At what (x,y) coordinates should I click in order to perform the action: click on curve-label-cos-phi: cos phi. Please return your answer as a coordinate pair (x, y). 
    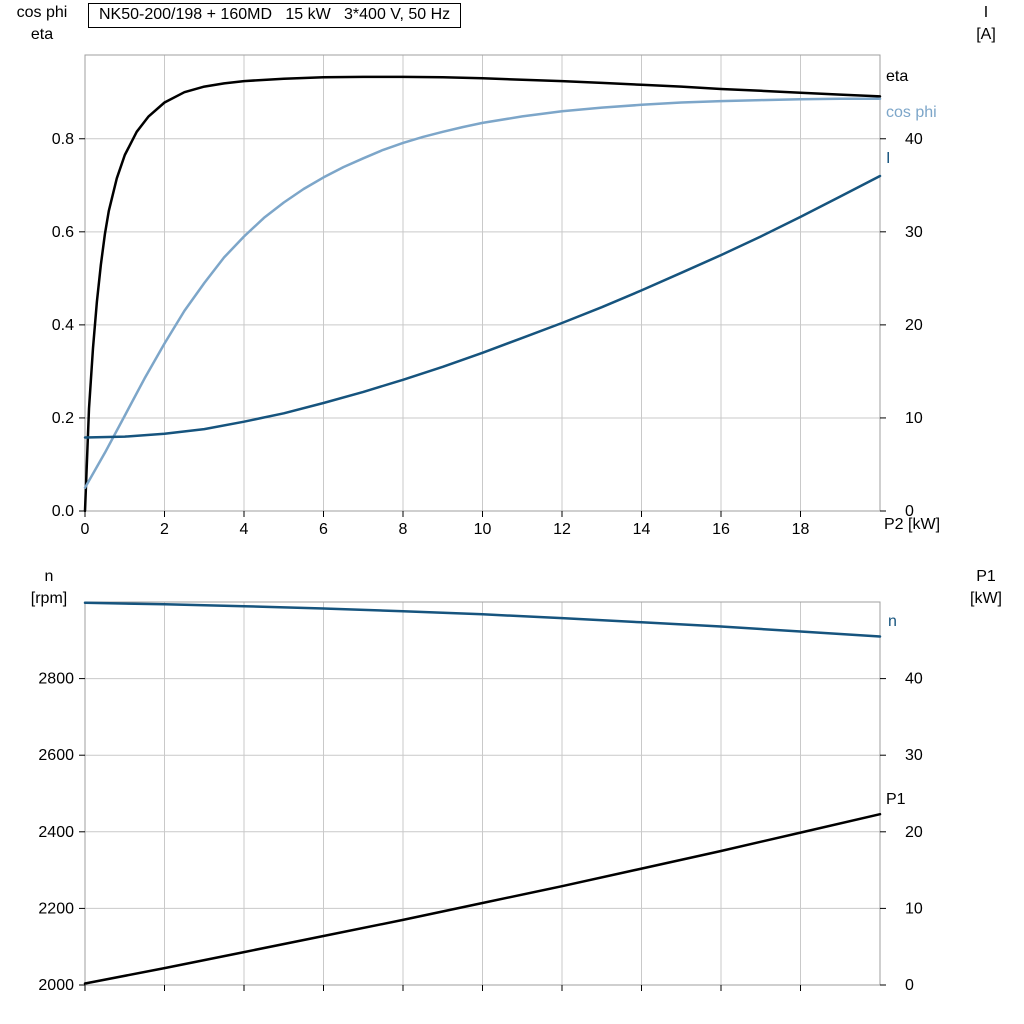
    Looking at the image, I should click on (911, 112).